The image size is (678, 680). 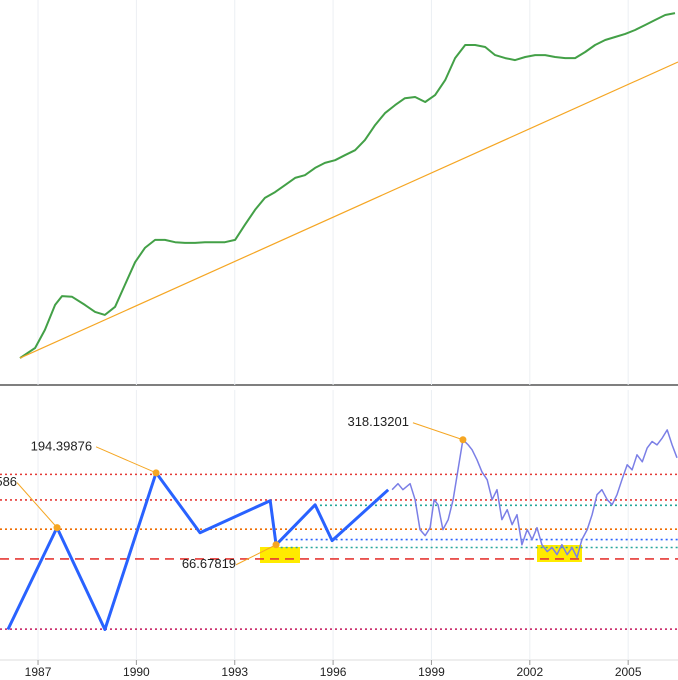 What do you see at coordinates (61, 445) in the screenshot?
I see `annotation-label: 194.39876` at bounding box center [61, 445].